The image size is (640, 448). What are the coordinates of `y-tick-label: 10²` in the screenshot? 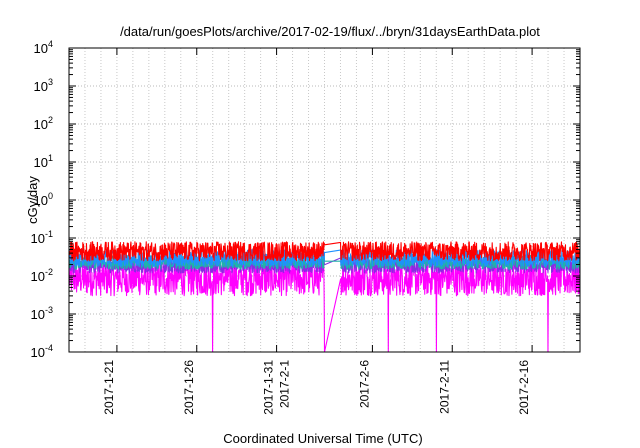 It's located at (43, 123).